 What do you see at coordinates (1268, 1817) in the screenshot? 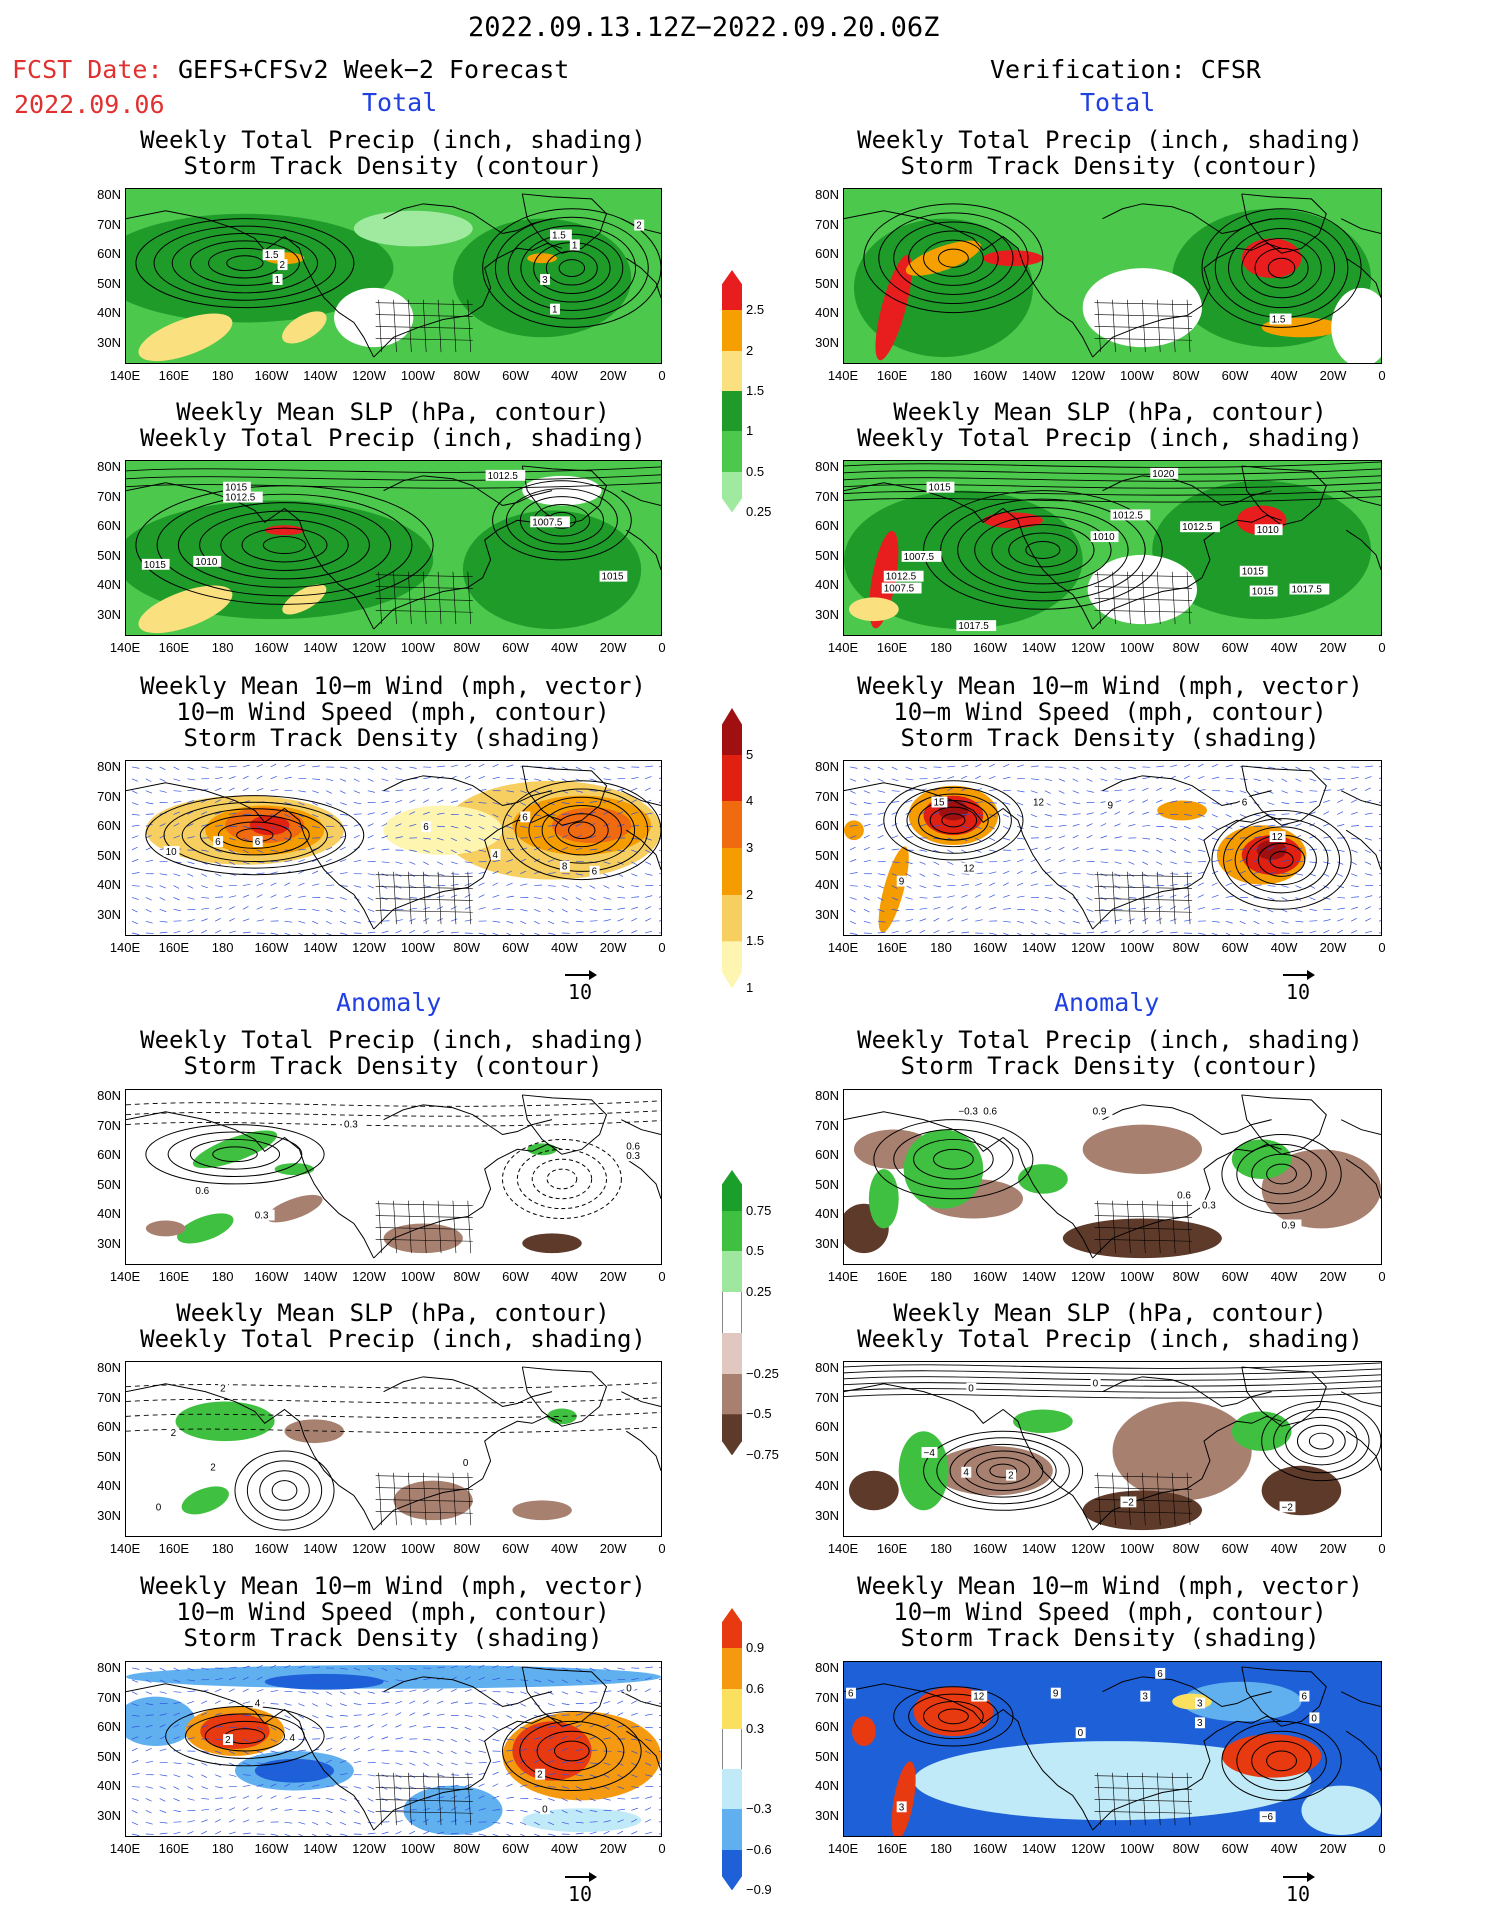
I see `contour-label: −6` at bounding box center [1268, 1817].